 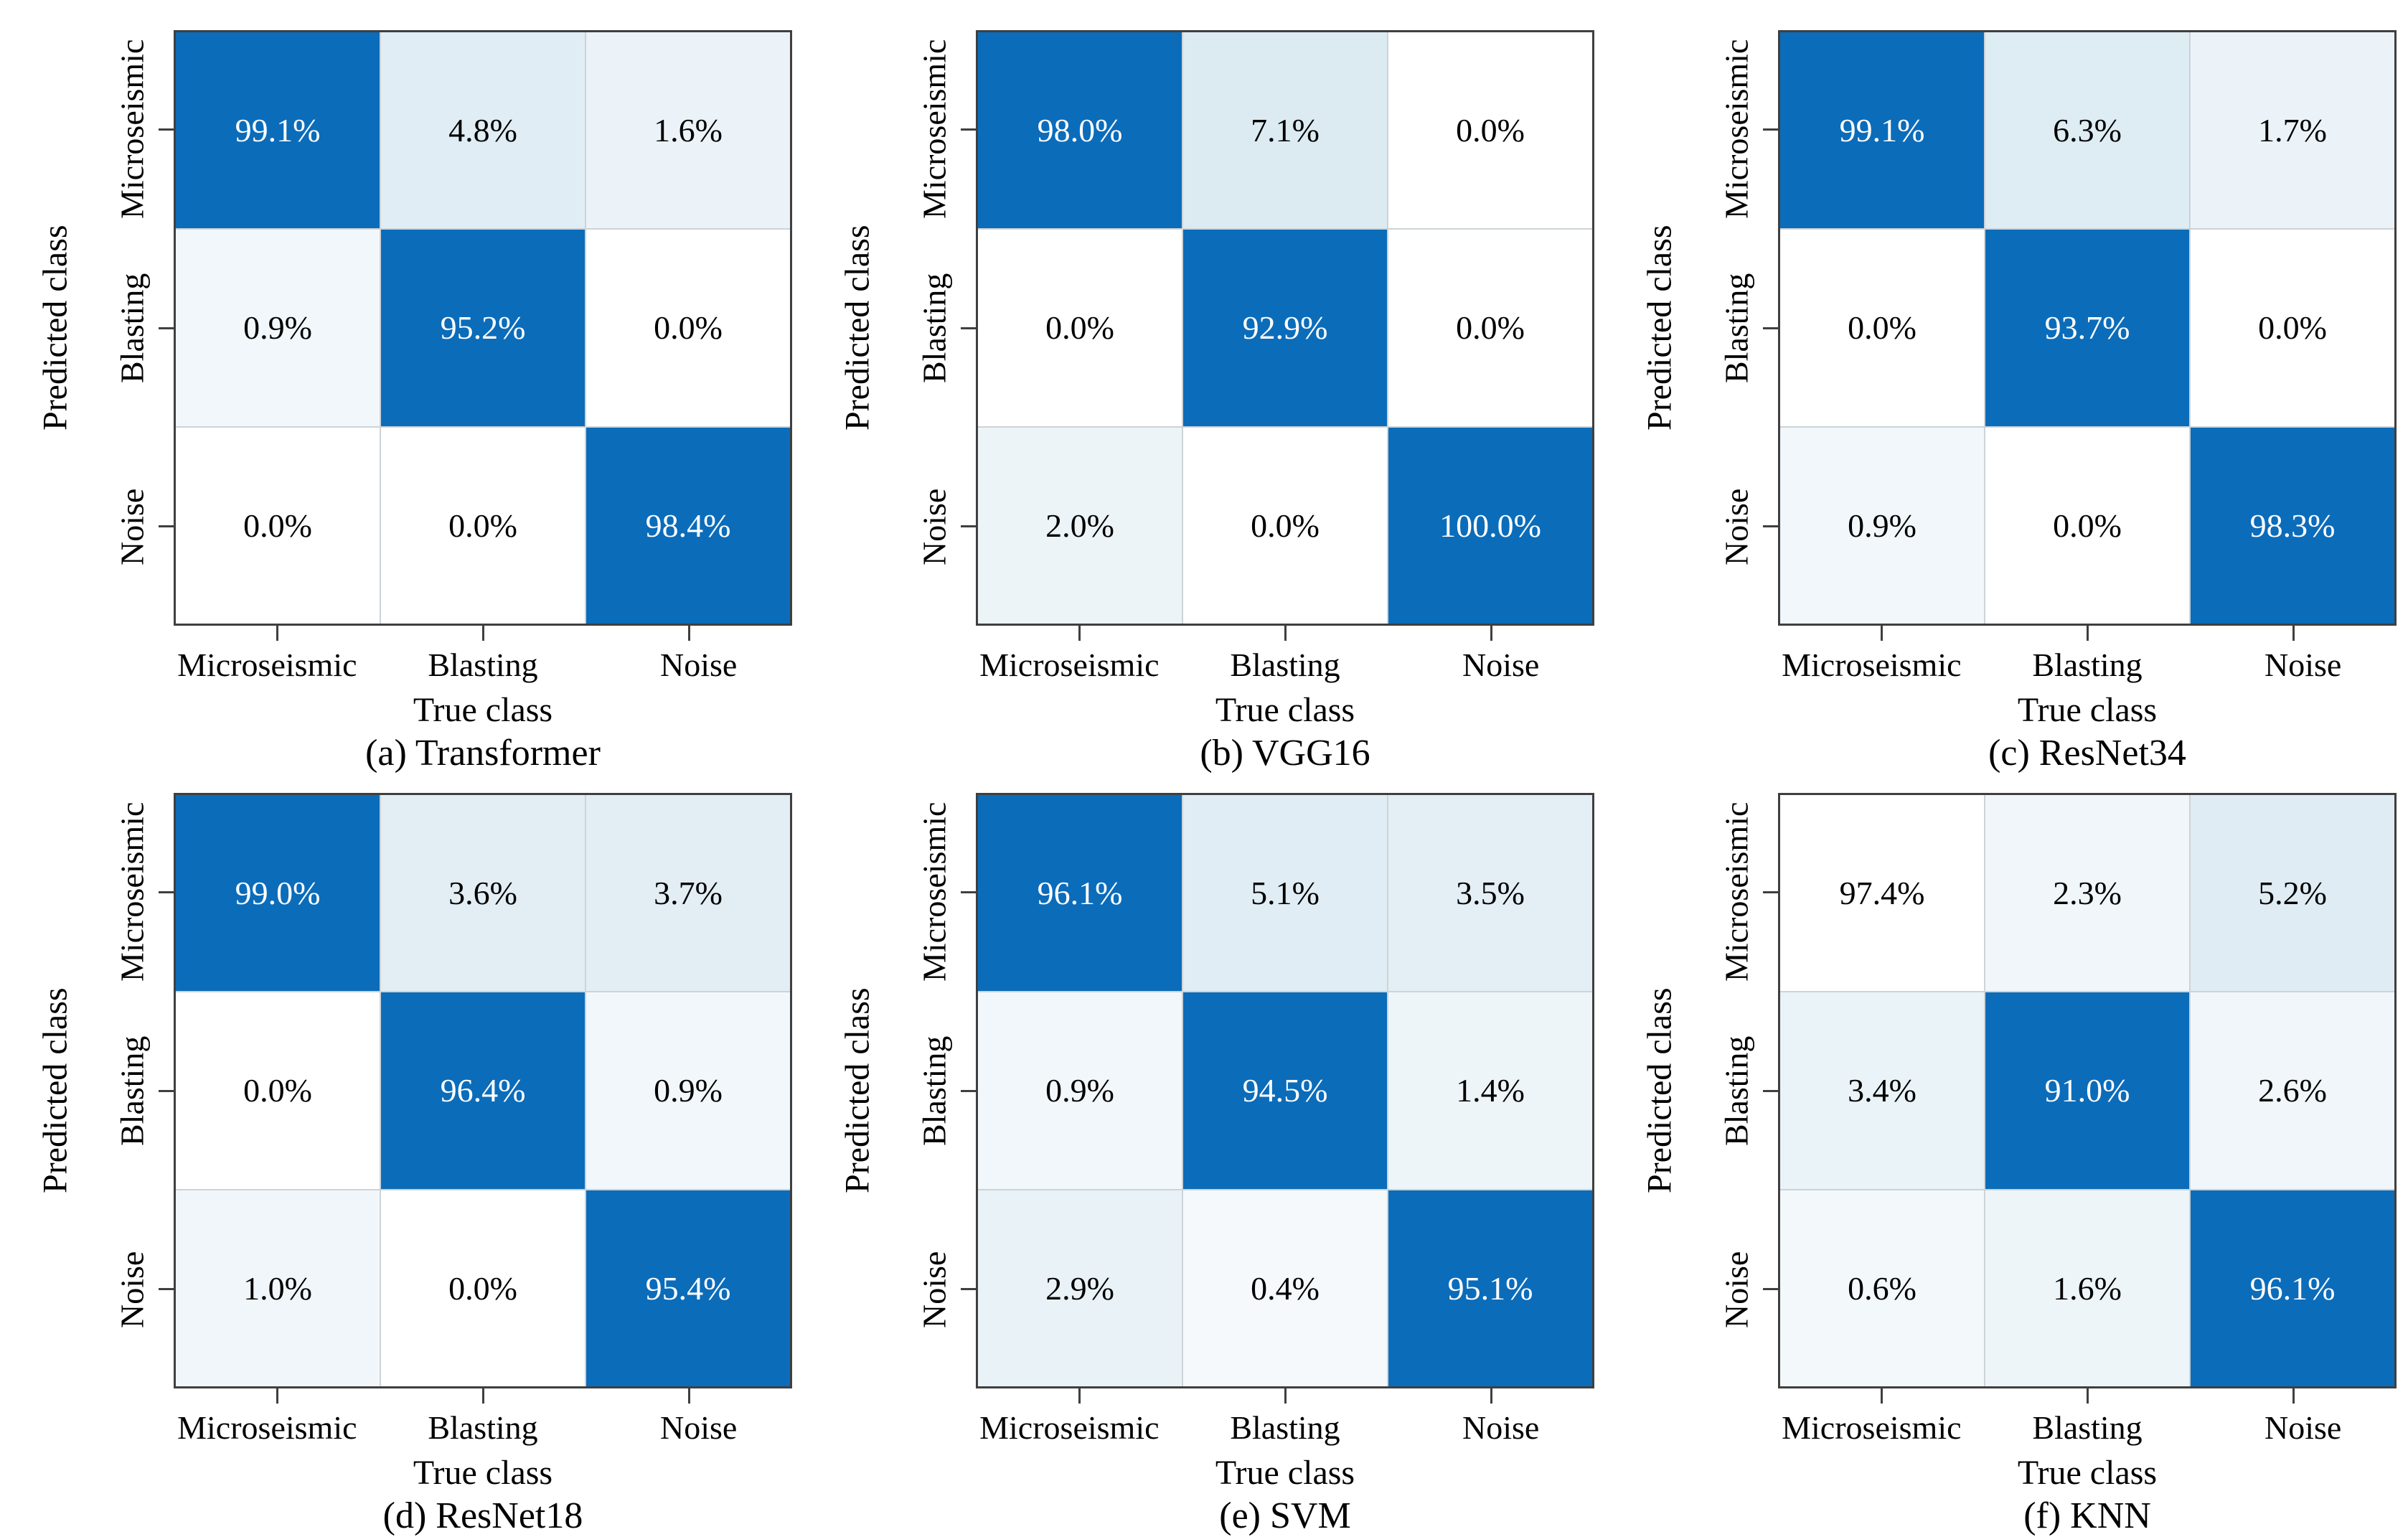 I want to click on cell-r2c0: 0.0%, so click(x=278, y=525).